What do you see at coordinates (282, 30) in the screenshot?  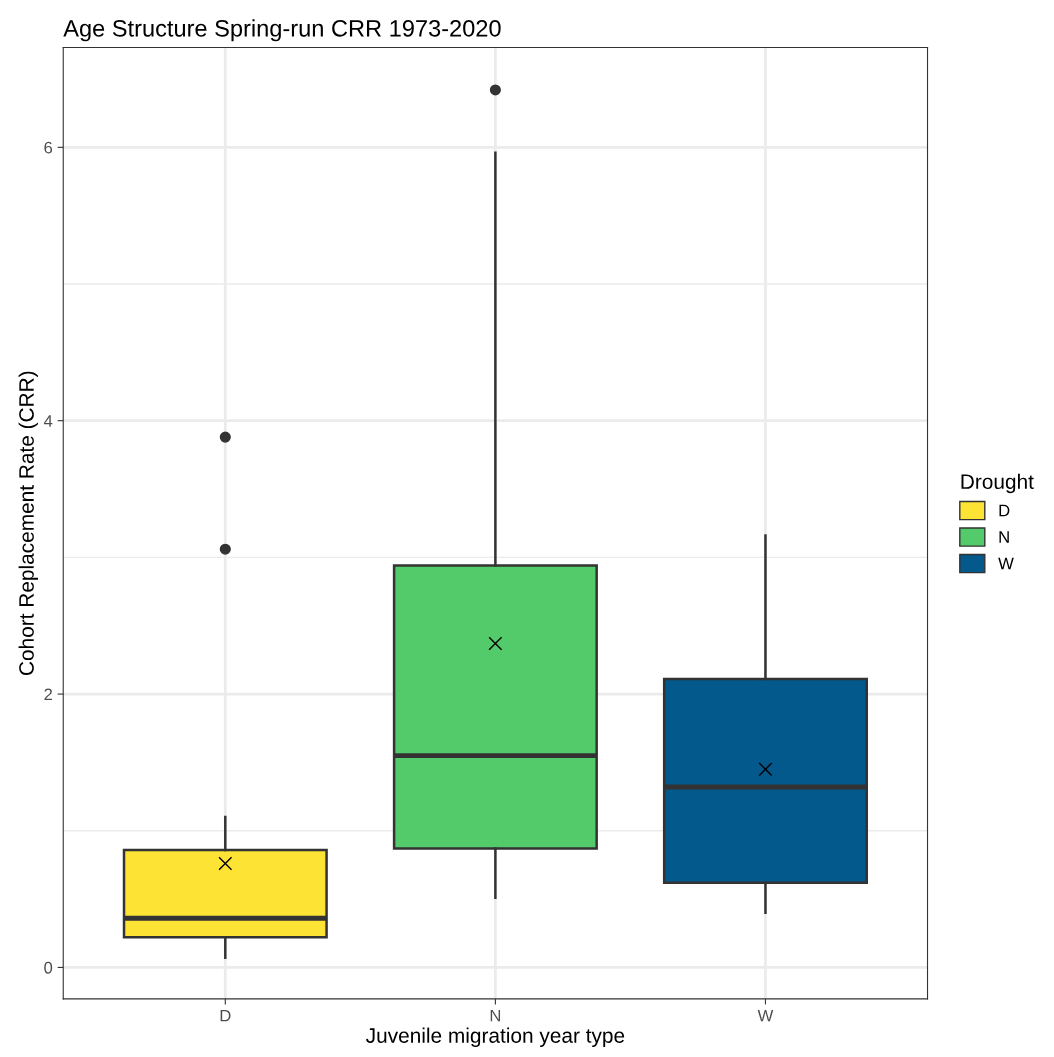 I see `chart-title: Age Structure Spring-run CRR 1973-2020` at bounding box center [282, 30].